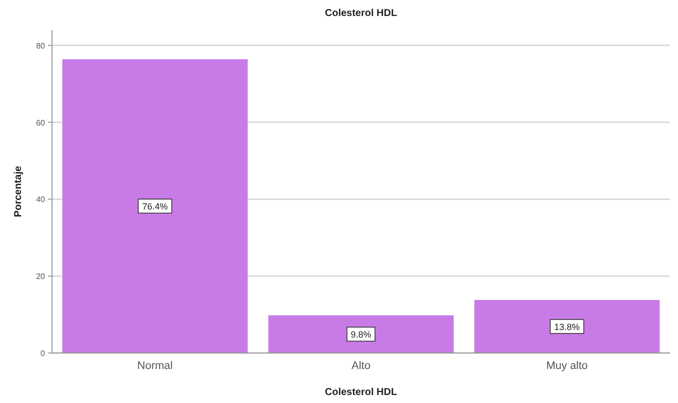 This screenshot has height=403, width=678. Describe the element at coordinates (41, 277) in the screenshot. I see `y-tick-label: 20` at that location.